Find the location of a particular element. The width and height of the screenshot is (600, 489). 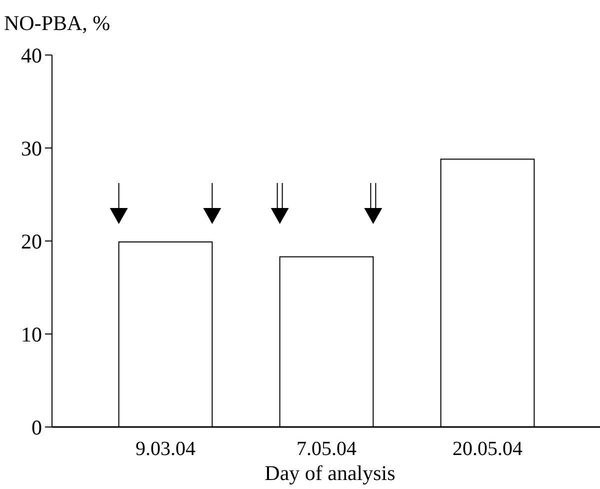

x-tick-label: 20.05.04 is located at coordinates (487, 449).